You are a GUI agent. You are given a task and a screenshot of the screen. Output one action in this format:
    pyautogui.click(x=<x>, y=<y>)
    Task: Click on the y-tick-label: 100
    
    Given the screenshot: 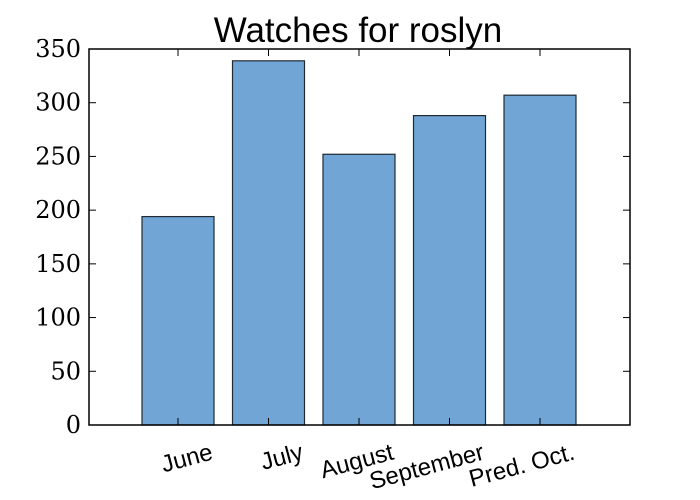 What is the action you would take?
    pyautogui.click(x=58, y=318)
    